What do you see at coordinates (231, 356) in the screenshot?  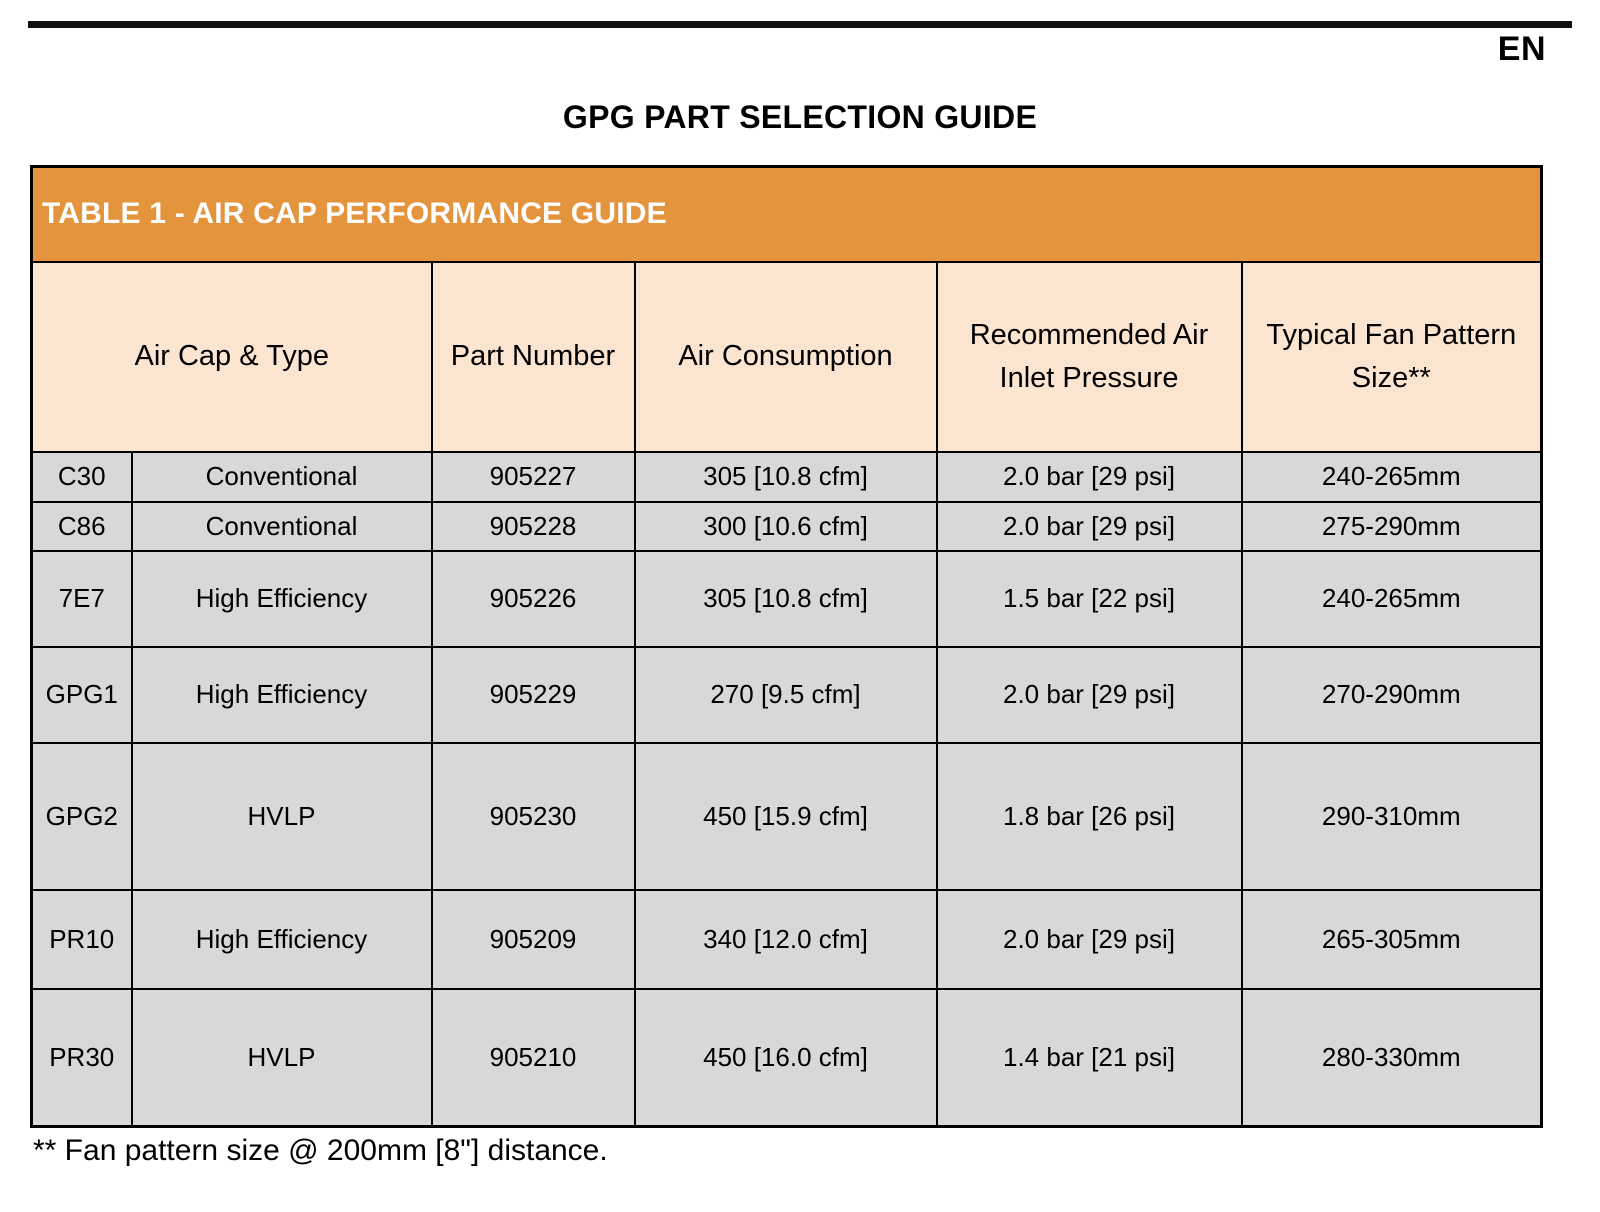 I see `column-header-air-cap-type: Air Cap & Type` at bounding box center [231, 356].